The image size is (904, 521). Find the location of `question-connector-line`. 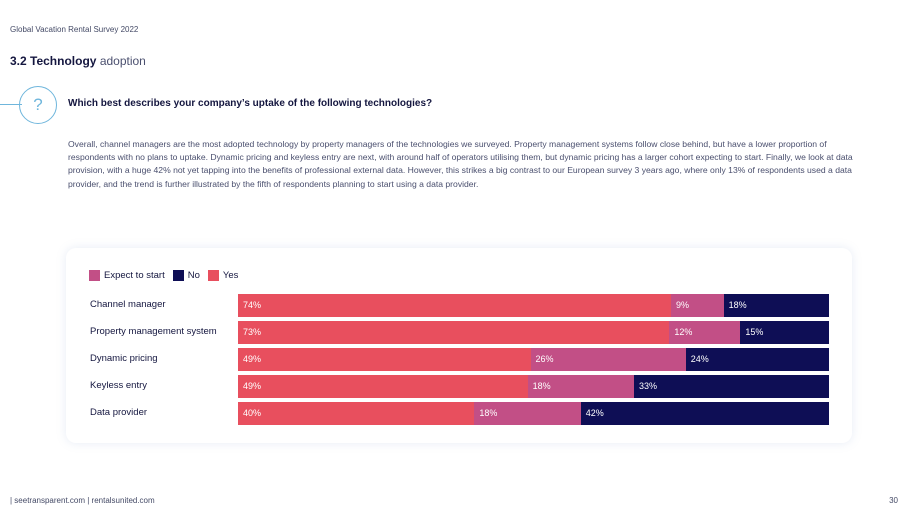

question-connector-line is located at coordinates (11, 104).